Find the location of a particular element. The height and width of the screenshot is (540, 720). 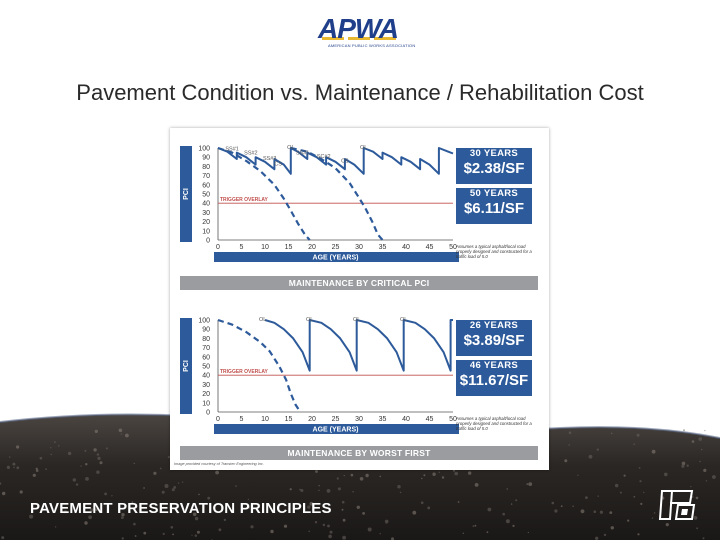

apwa-logo: APWA AMERICAN PUBLIC WORKS ASSOCIATION is located at coordinates (366, 31).